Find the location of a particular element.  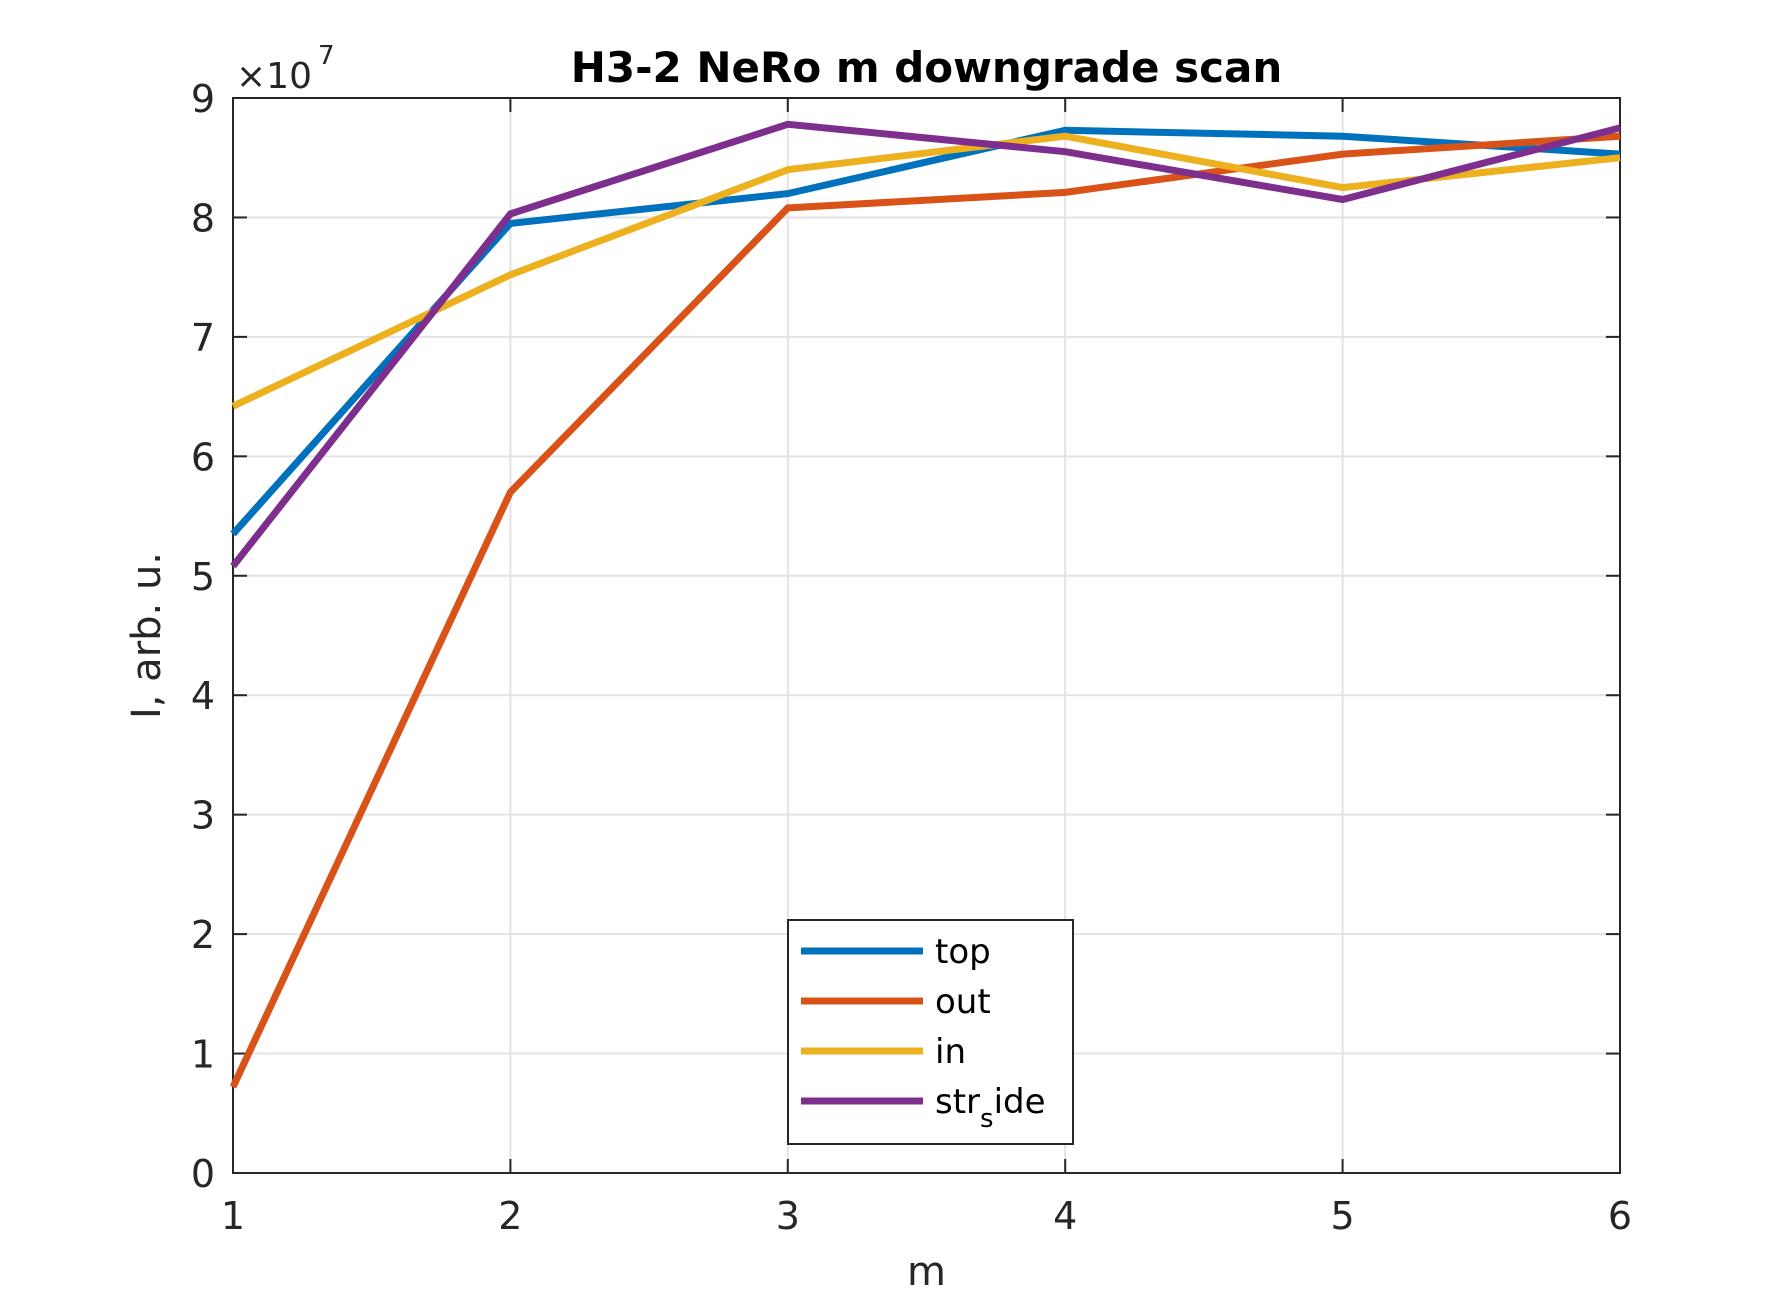

y-tick-label: 4 is located at coordinates (203, 696).